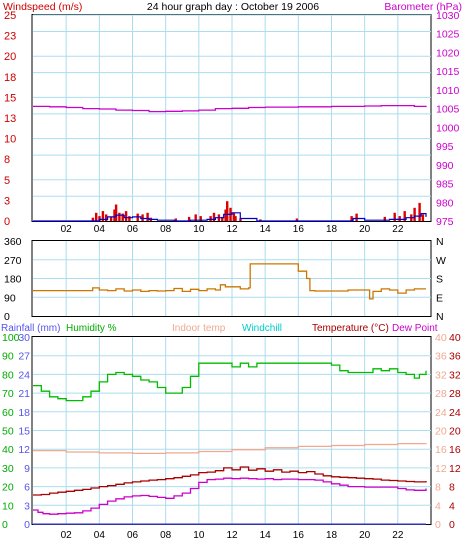  Describe the element at coordinates (439, 280) in the screenshot. I see `compass-tick-S-2: S` at that location.